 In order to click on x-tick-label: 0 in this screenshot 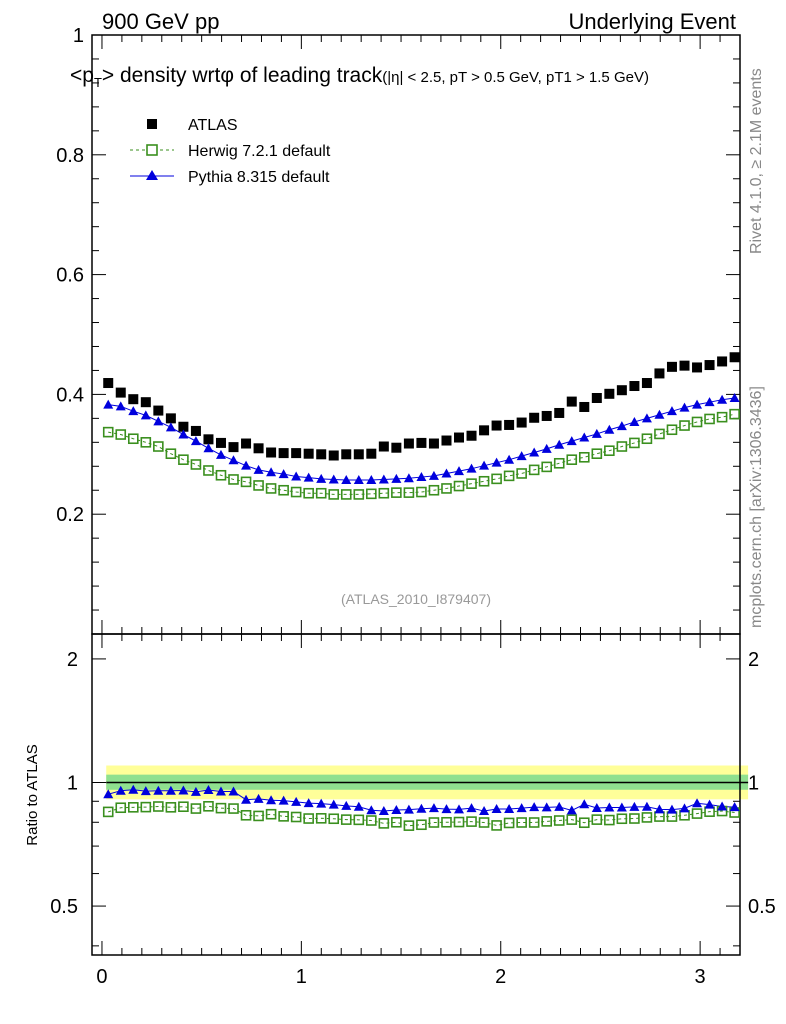, I will do `click(101, 977)`.